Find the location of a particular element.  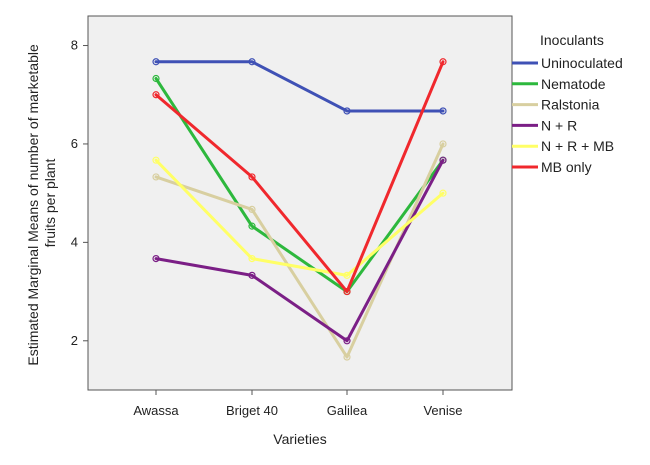

series-uninoculated is located at coordinates (299, 86).